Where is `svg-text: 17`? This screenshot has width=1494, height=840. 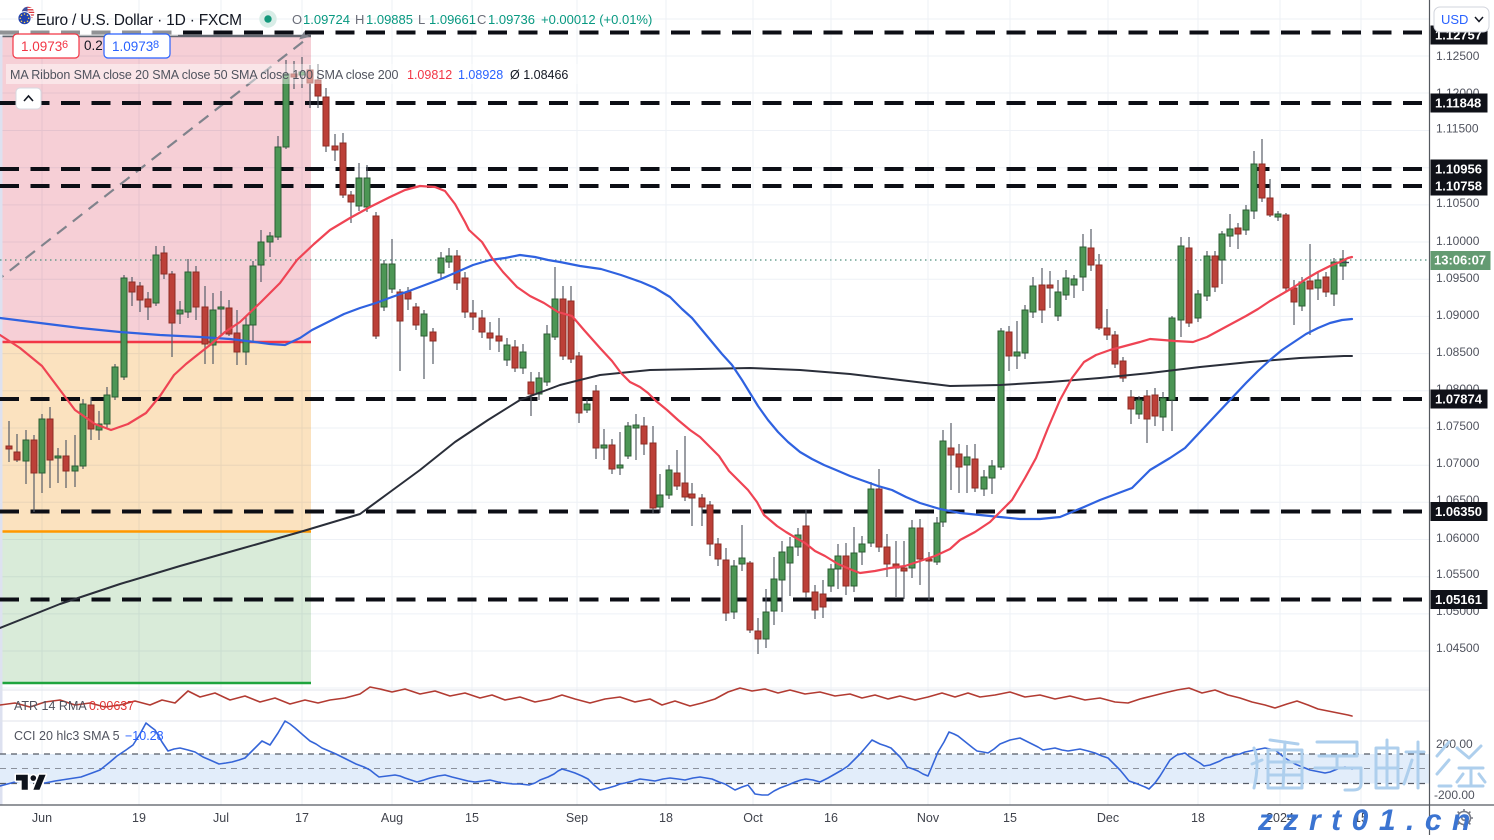
svg-text: 17 is located at coordinates (302, 818).